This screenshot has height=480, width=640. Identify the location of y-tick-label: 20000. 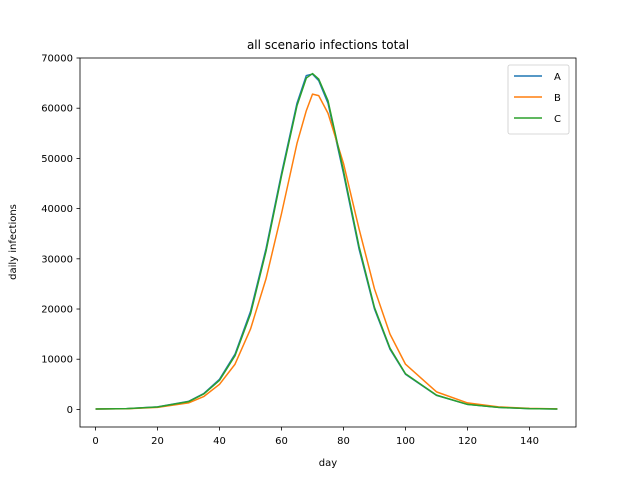
(57, 310).